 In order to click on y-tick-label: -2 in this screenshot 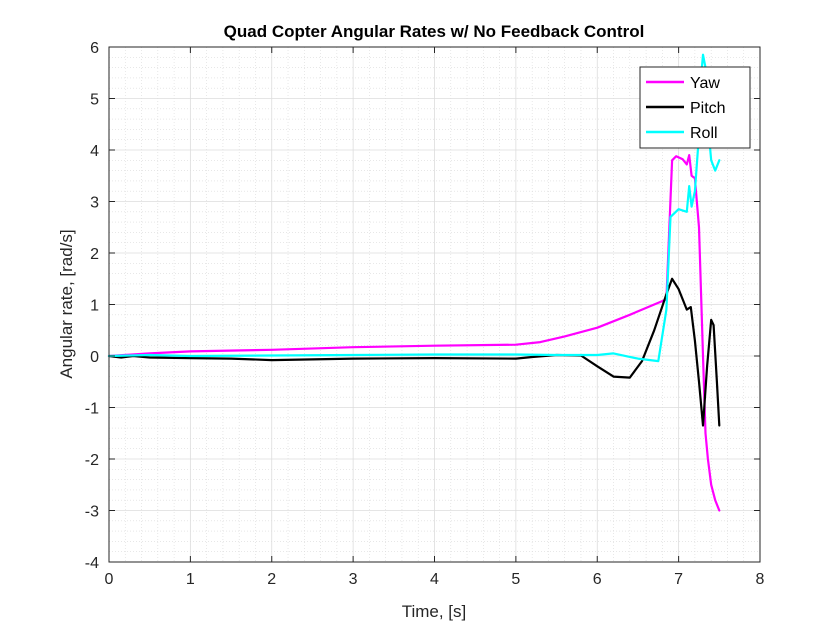, I will do `click(92, 460)`.